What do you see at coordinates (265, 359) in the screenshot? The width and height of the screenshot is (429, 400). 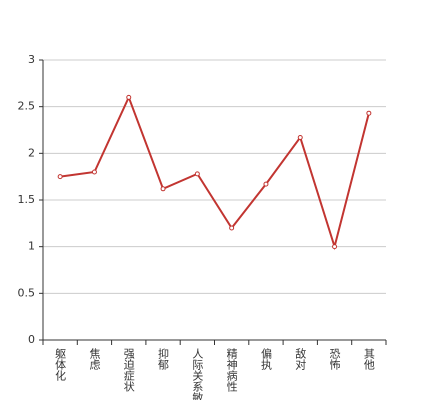 I see `x-tick-label: 偏执` at bounding box center [265, 359].